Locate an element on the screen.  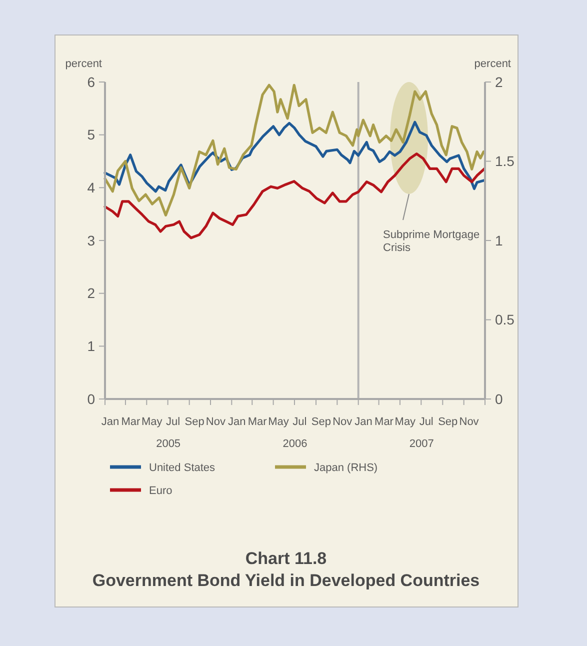
text: 2005 is located at coordinates (168, 444).